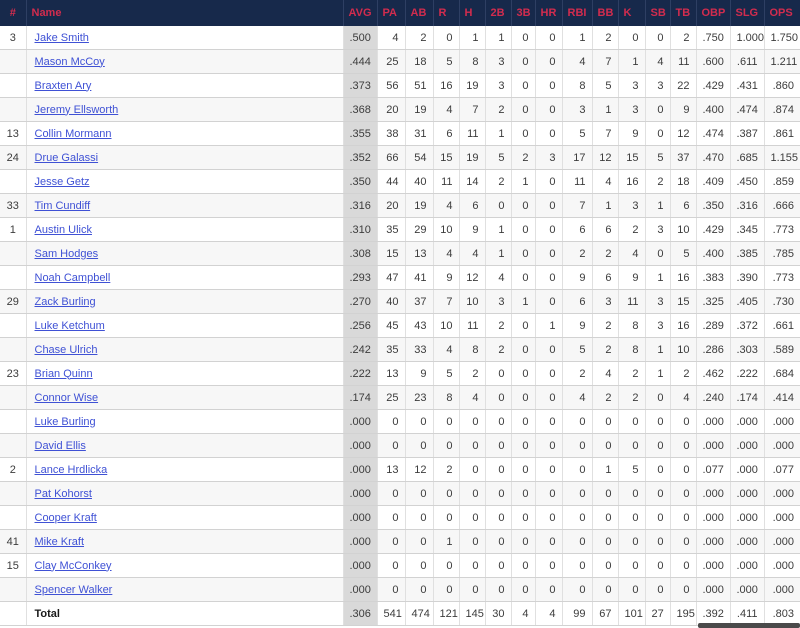 Image resolution: width=800 pixels, height=628 pixels. Describe the element at coordinates (391, 469) in the screenshot. I see `stat-pa: 13` at that location.